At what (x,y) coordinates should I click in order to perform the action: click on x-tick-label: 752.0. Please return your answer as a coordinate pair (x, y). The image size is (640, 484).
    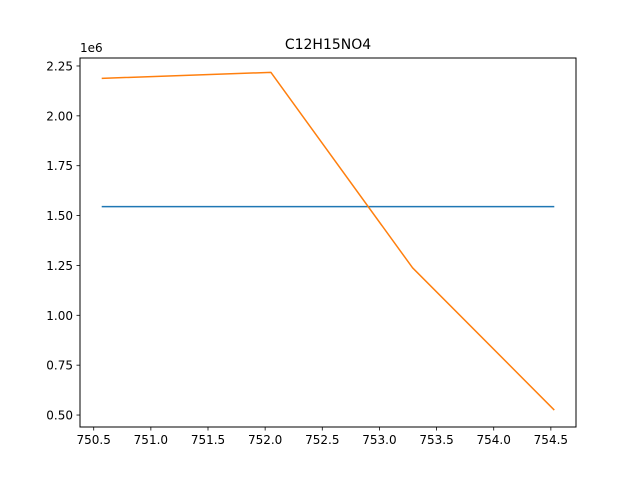
    Looking at the image, I should click on (265, 440).